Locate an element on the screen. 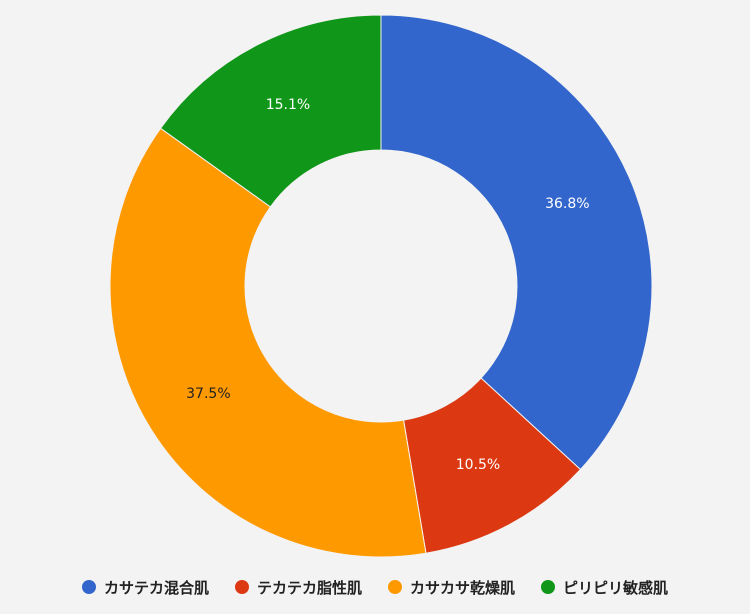 The image size is (750, 614). slice-label-2: 10.5% is located at coordinates (478, 465).